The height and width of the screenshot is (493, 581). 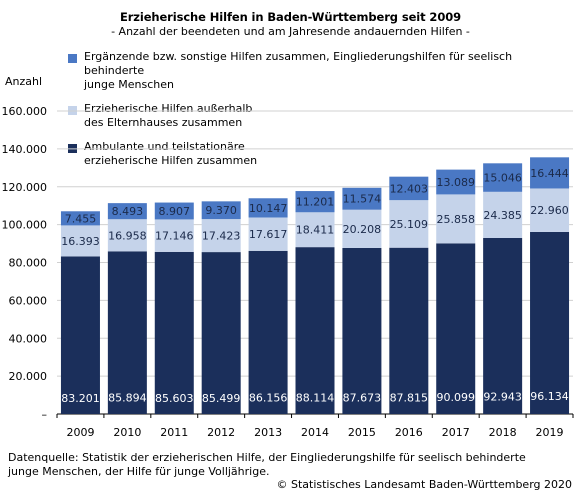 I want to click on data-label-ergaenzend: 11.201, so click(x=315, y=202).